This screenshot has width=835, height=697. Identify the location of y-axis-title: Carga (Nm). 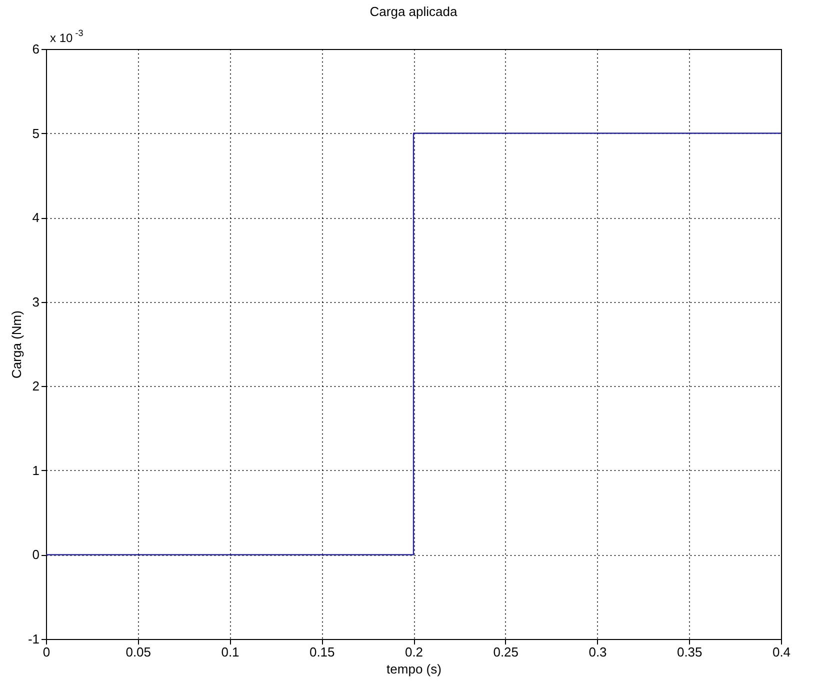
(16, 344).